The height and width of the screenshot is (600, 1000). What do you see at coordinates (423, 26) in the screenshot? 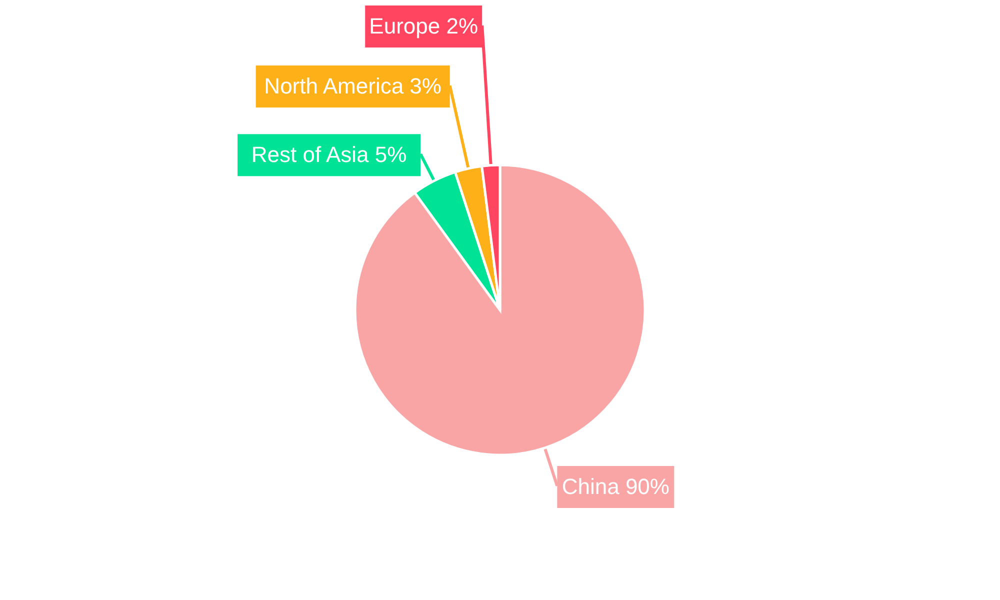
I see `slice-label: Europe 2%` at bounding box center [423, 26].